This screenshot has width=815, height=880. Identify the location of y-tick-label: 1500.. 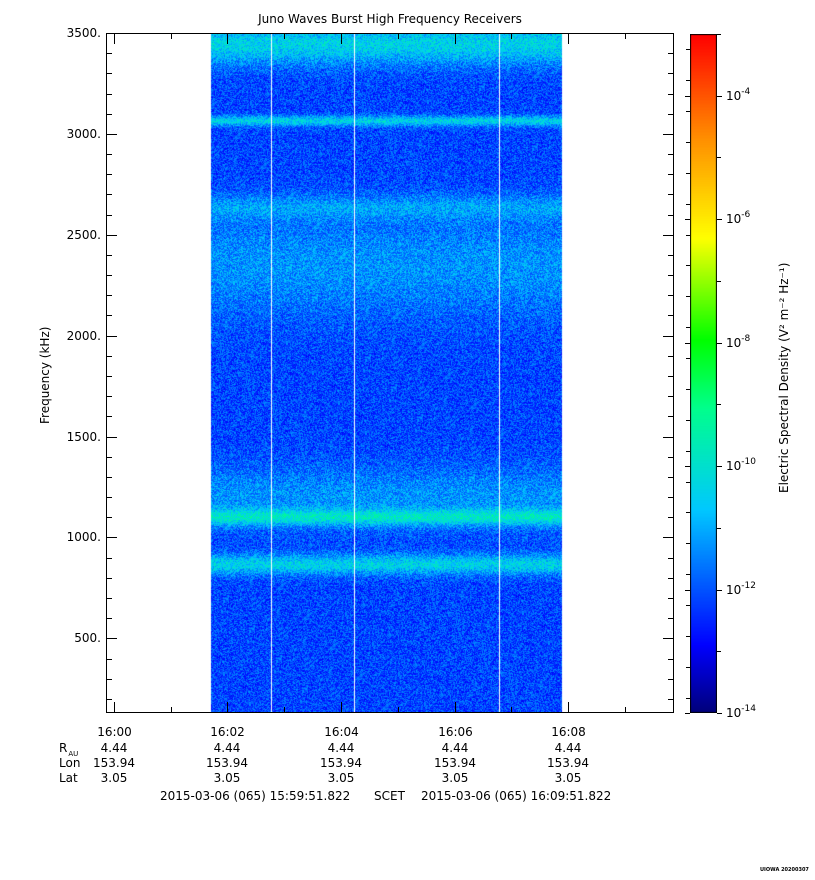
(83, 436).